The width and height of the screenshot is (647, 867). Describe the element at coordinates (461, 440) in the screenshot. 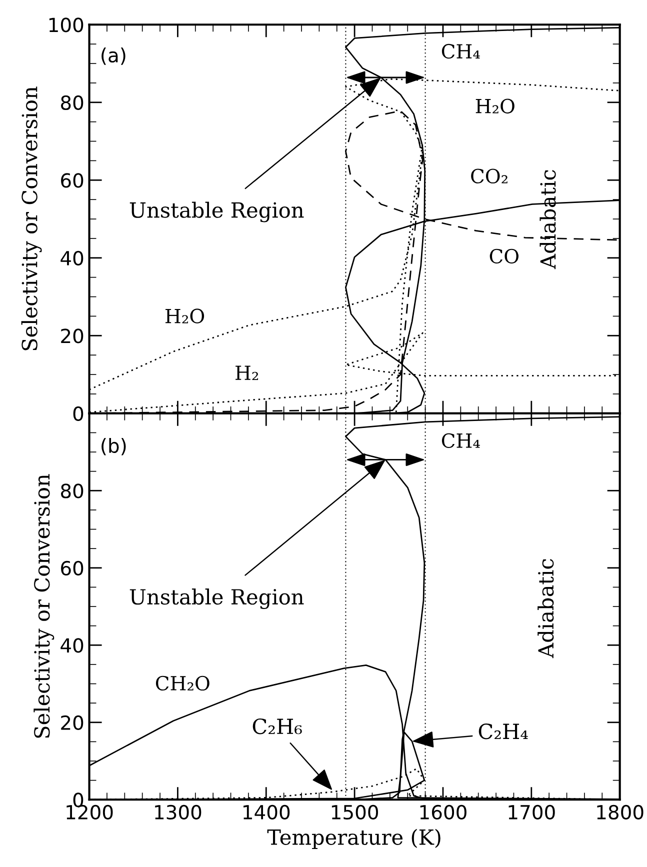

I see `series-label: CH₄` at that location.